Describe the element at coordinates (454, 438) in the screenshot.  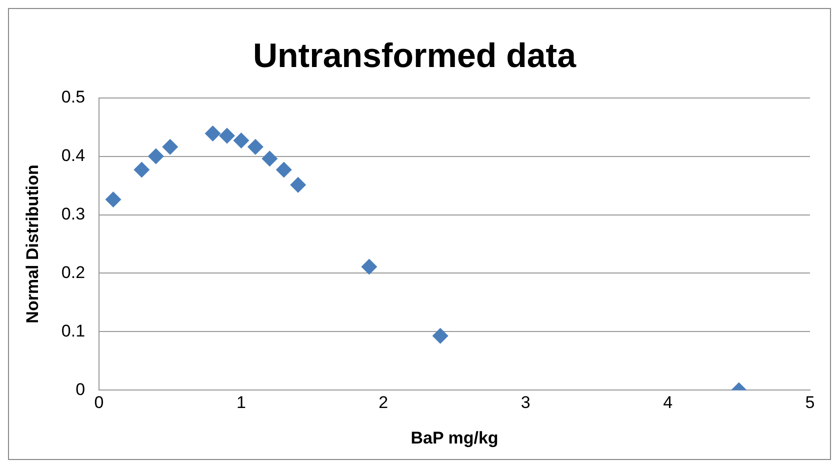
I see `x-axis-title: BaP mg/kg` at that location.